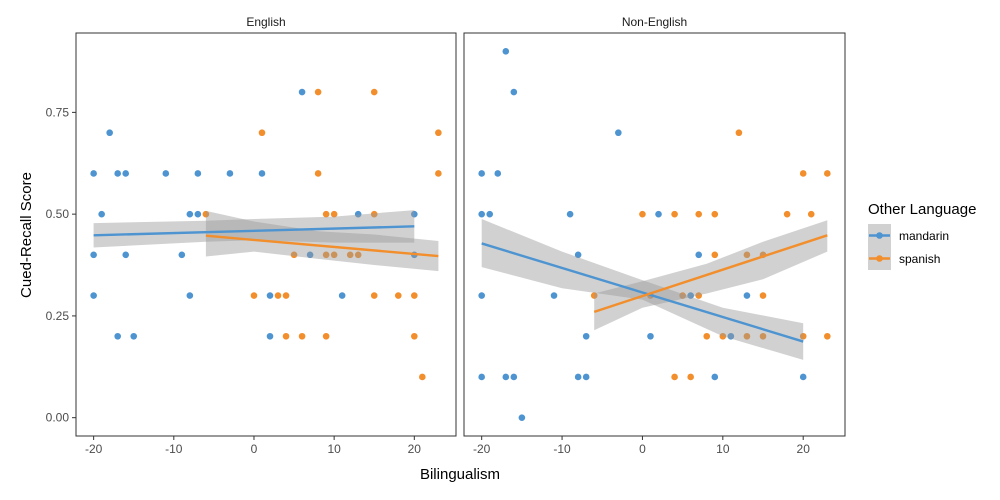  Describe the element at coordinates (322, 241) in the screenshot. I see `confidence-band-spanish` at that location.